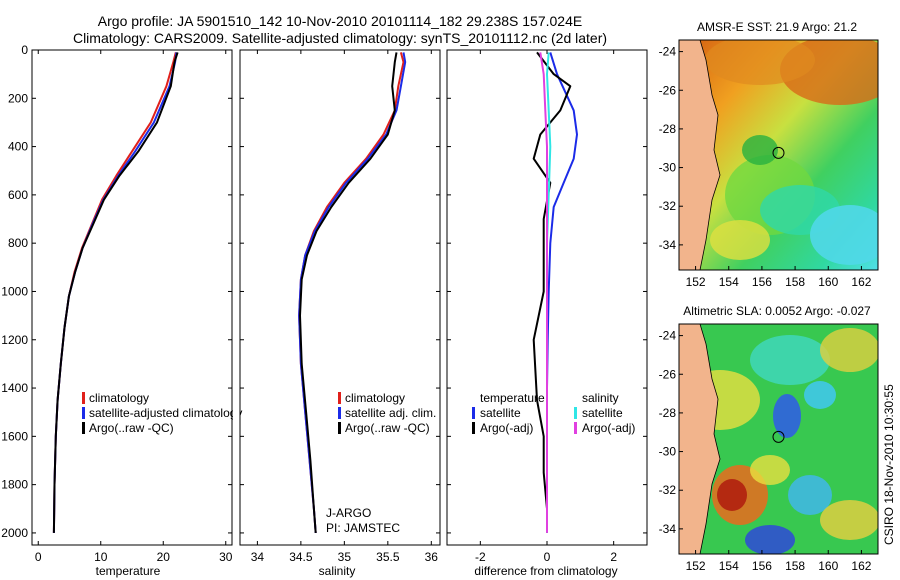  What do you see at coordinates (668, 52) in the screenshot?
I see `map-y-tick-label: -24` at bounding box center [668, 52].